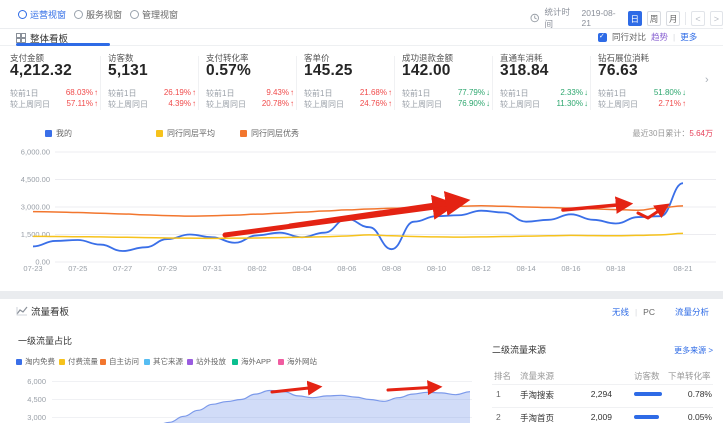 Image resolution: width=723 pixels, height=423 pixels. Describe the element at coordinates (250, 93) in the screenshot. I see `kpi-compare-day: 较前1日 9.43%` at that location.